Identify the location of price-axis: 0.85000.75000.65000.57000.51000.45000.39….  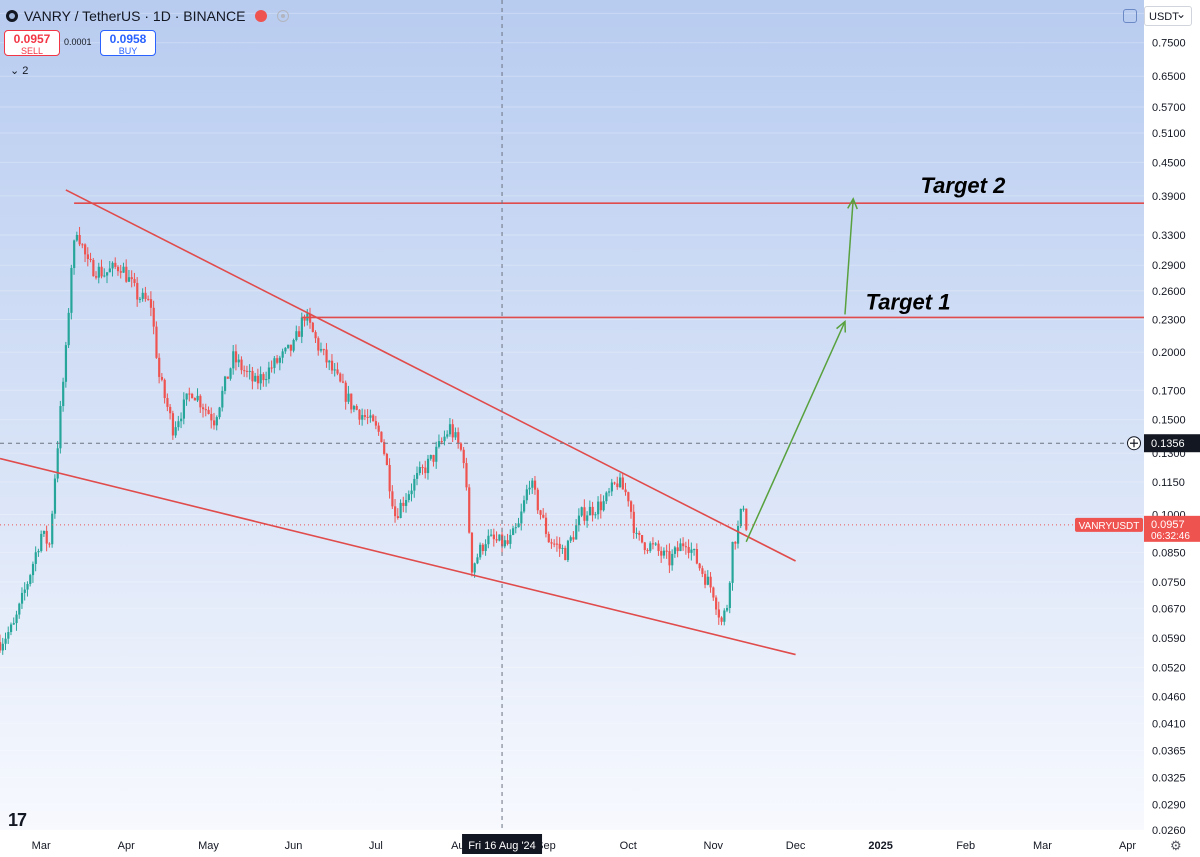
(1169, 422).